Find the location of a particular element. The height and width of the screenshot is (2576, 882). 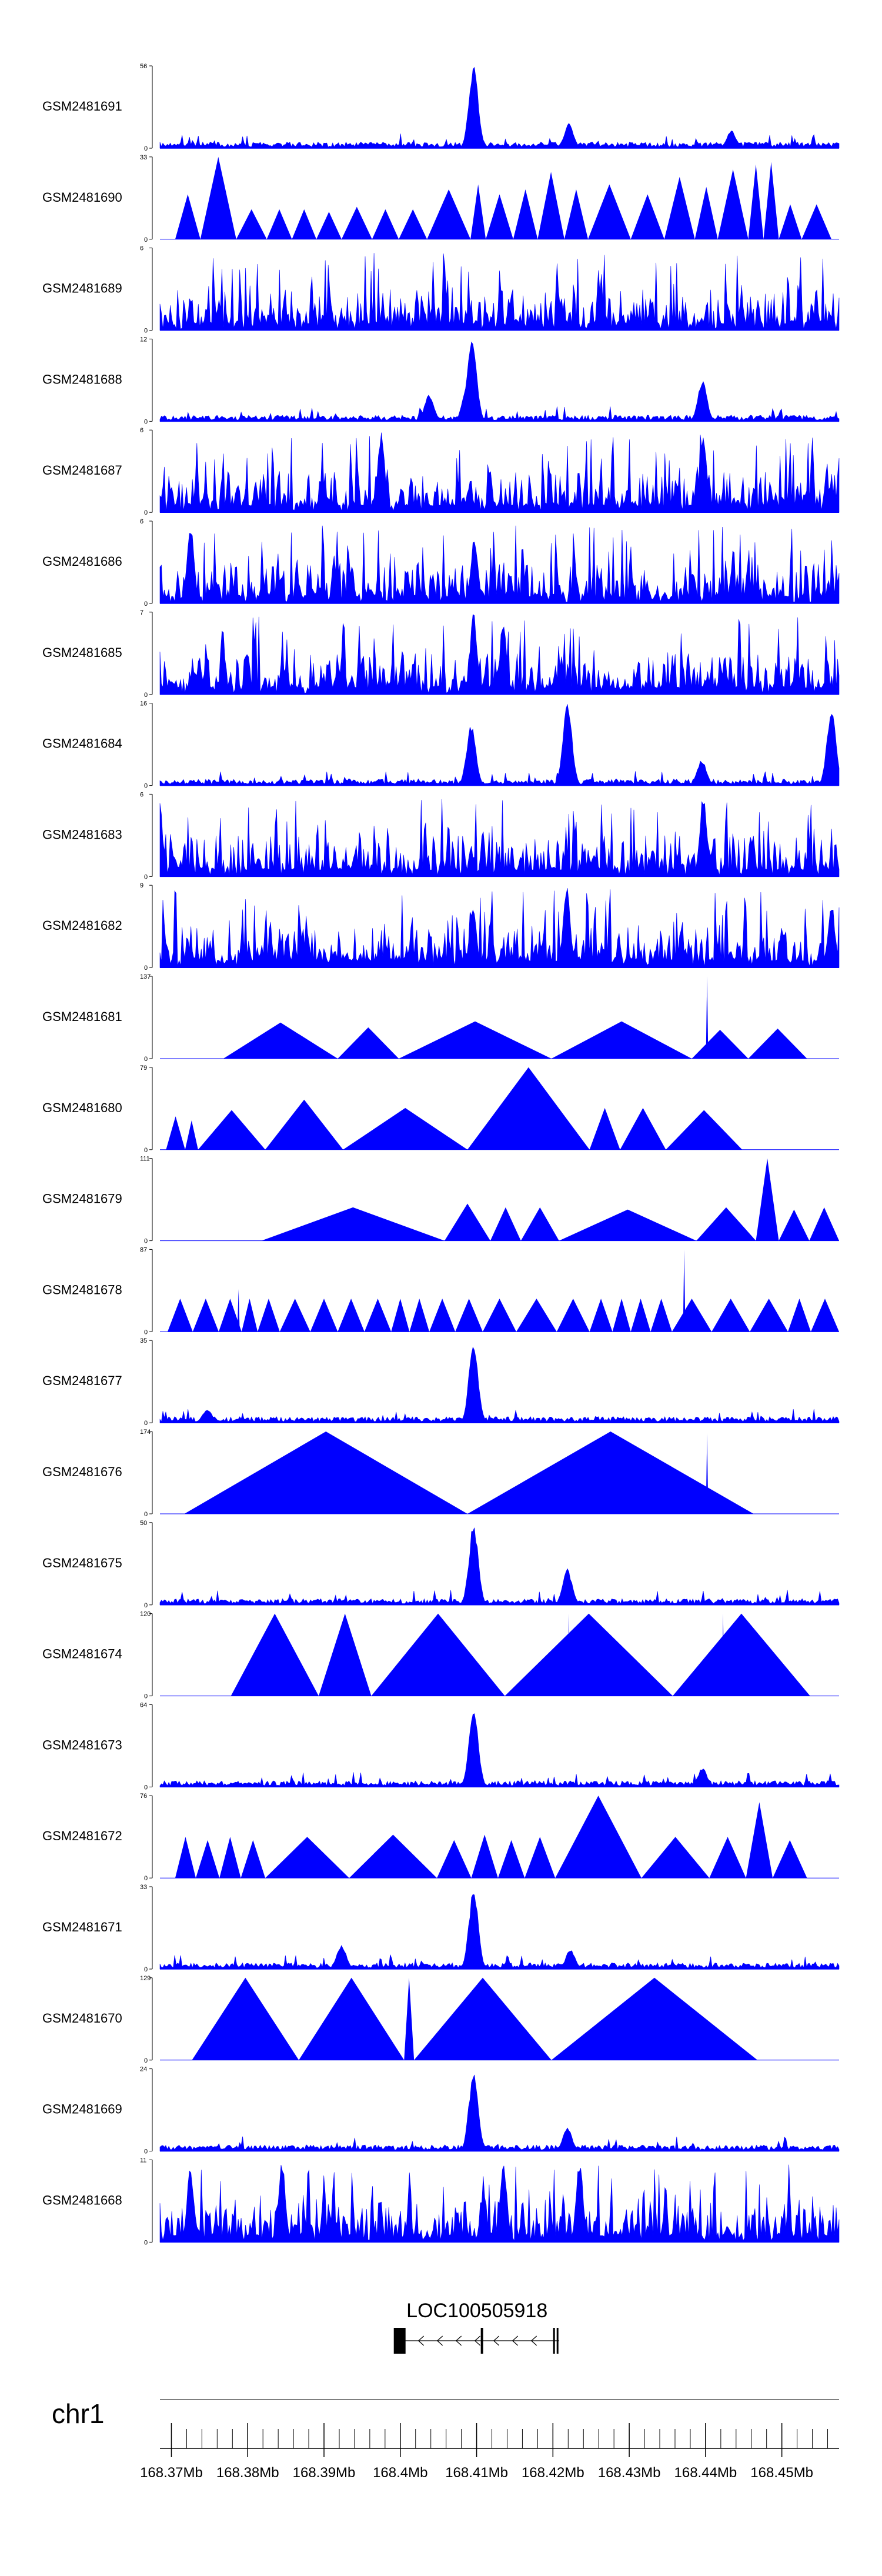

chromosome-label: chr1 is located at coordinates (78, 2413).